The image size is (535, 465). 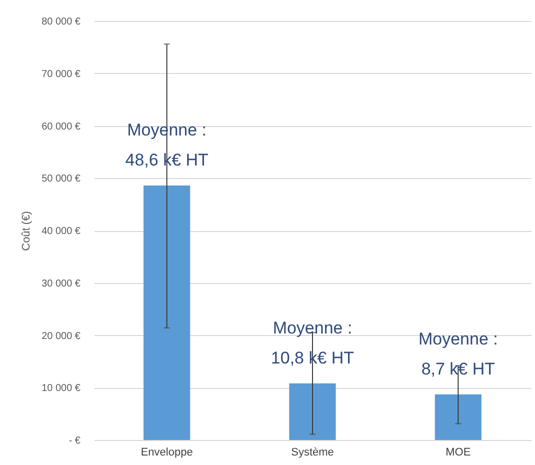 What do you see at coordinates (61, 22) in the screenshot?
I see `y-tick-label: 80 000 €` at bounding box center [61, 22].